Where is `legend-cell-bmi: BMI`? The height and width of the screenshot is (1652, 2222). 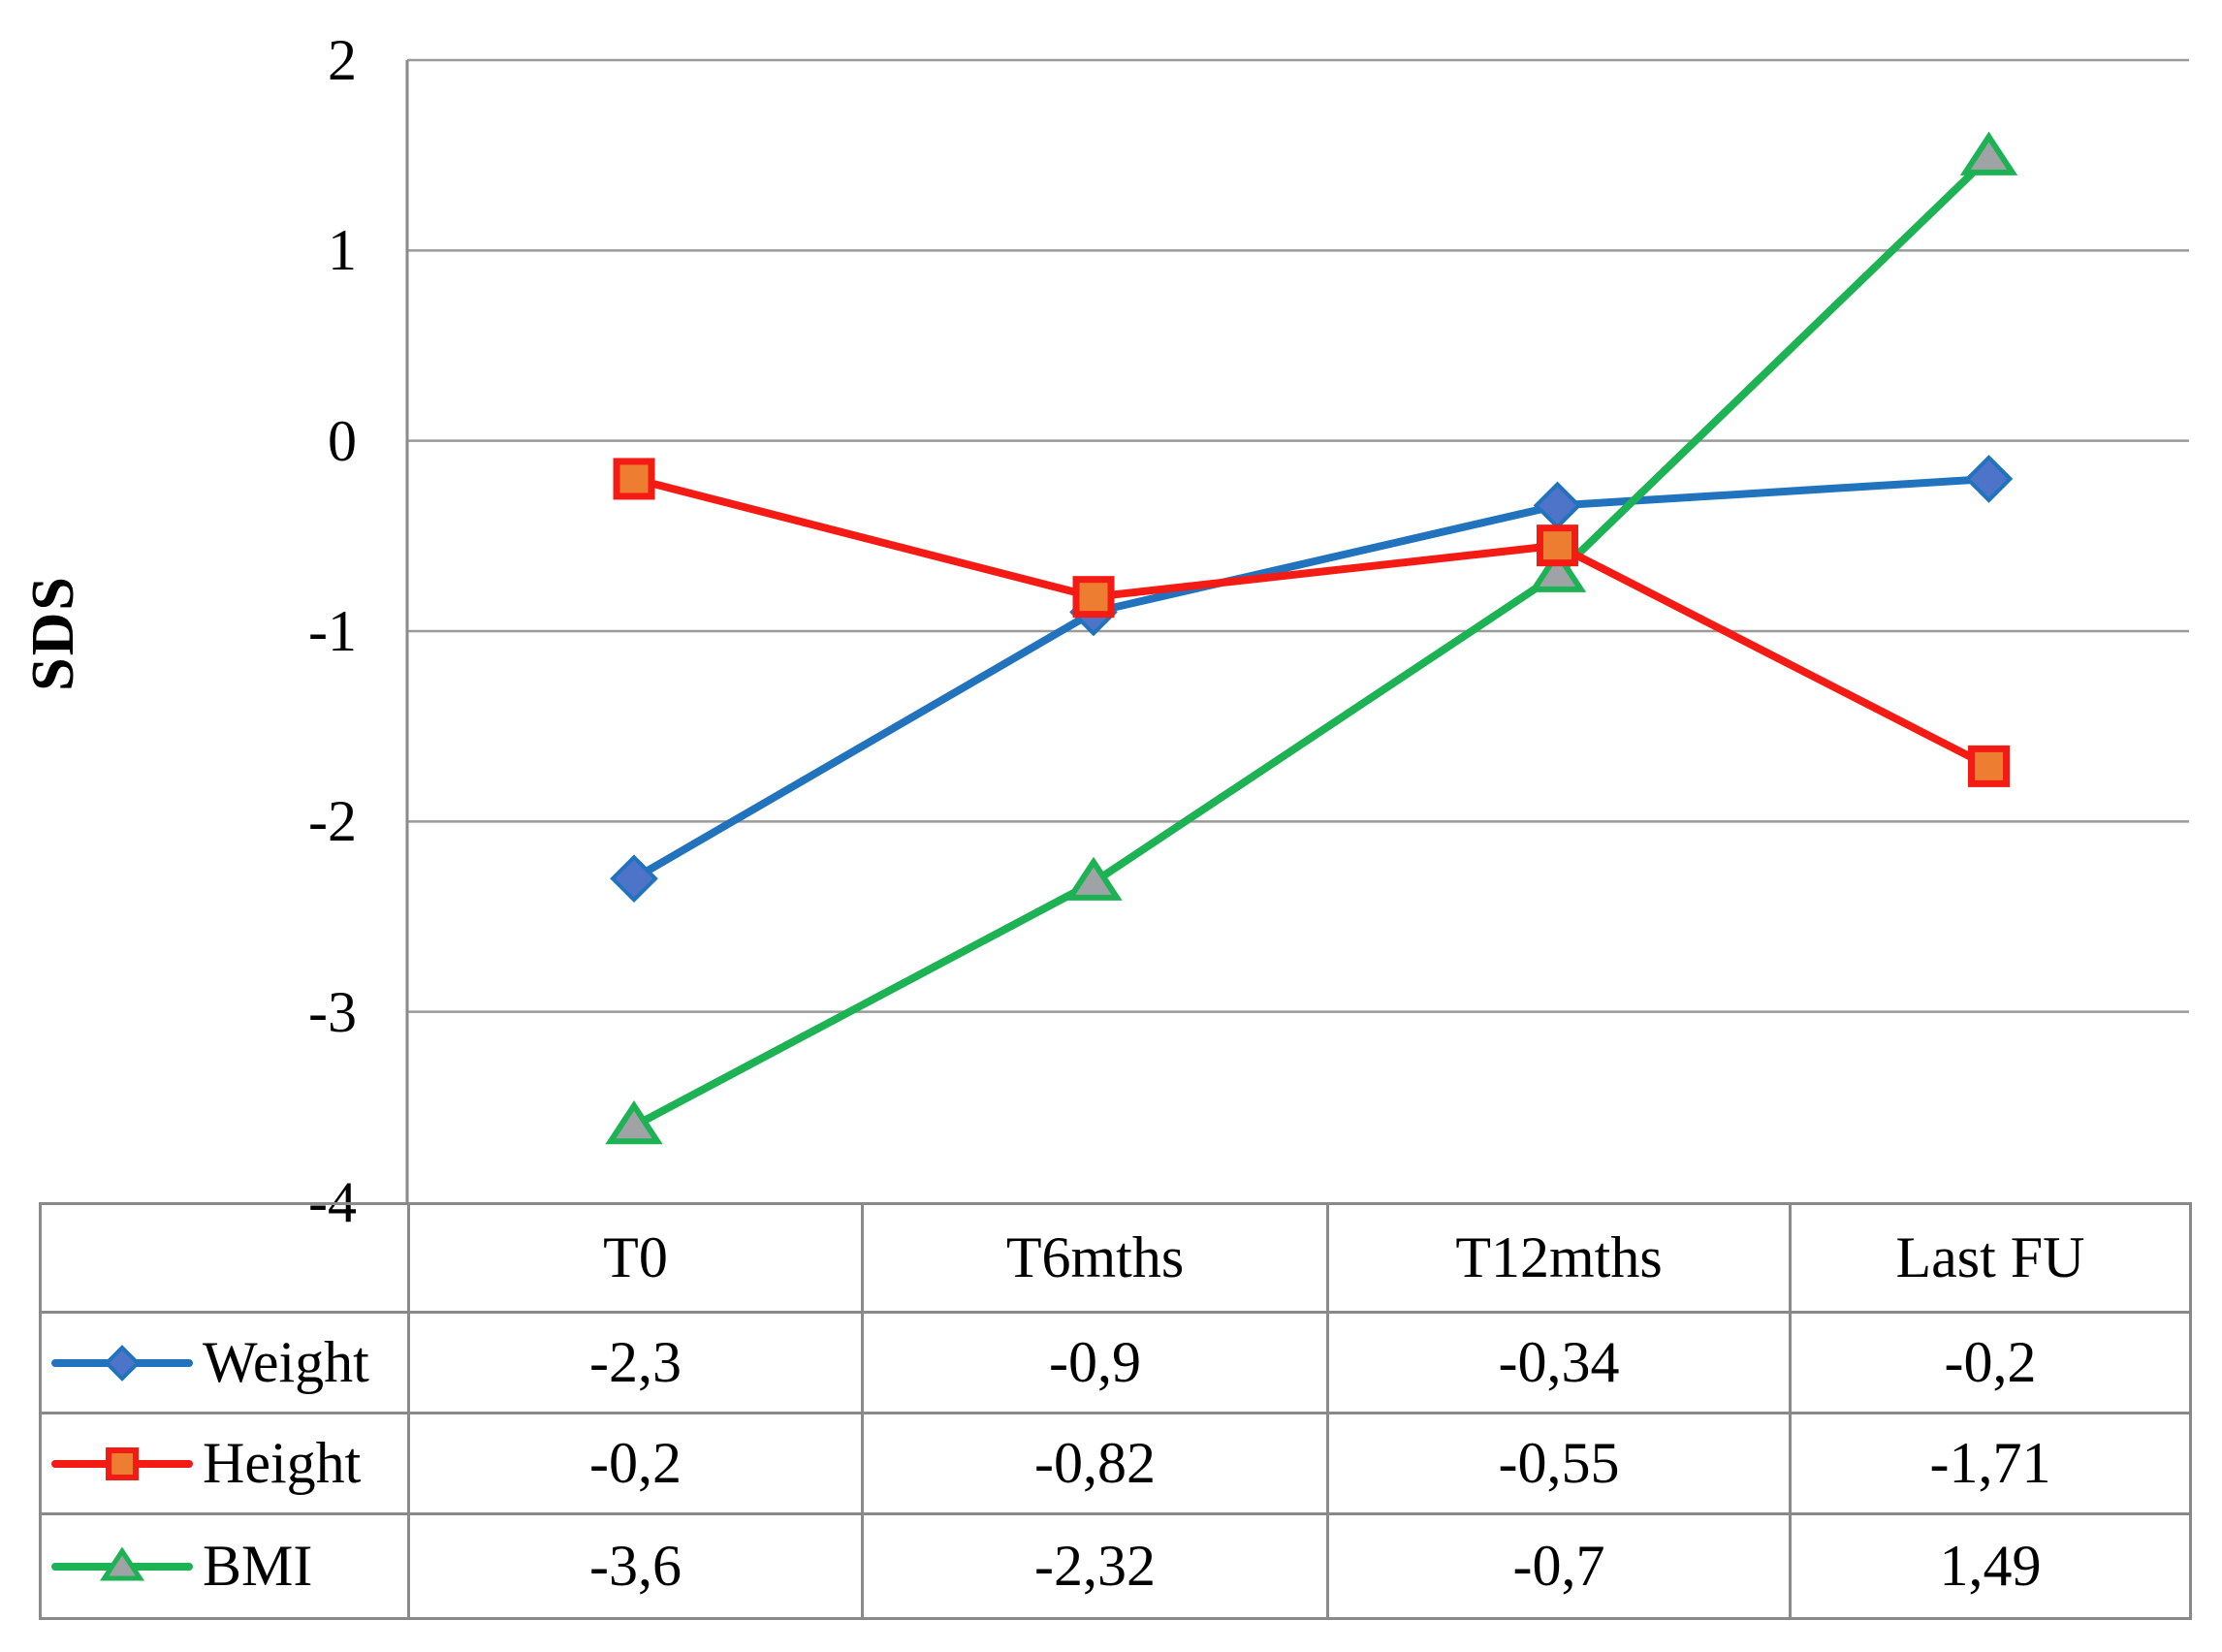 legend-cell-bmi: BMI is located at coordinates (224, 1566).